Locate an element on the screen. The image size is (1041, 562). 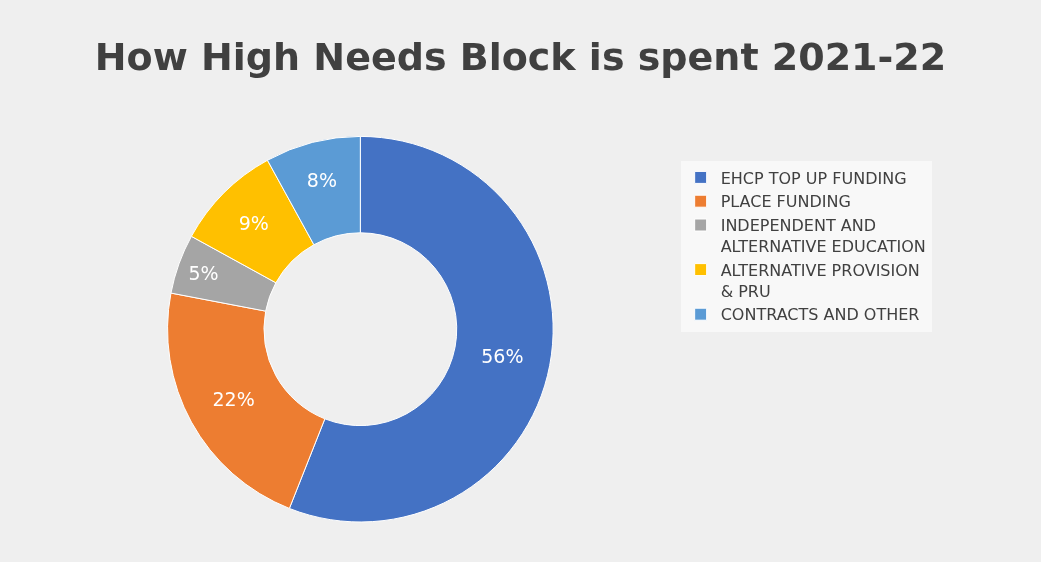
data-label: 22% is located at coordinates (233, 398).